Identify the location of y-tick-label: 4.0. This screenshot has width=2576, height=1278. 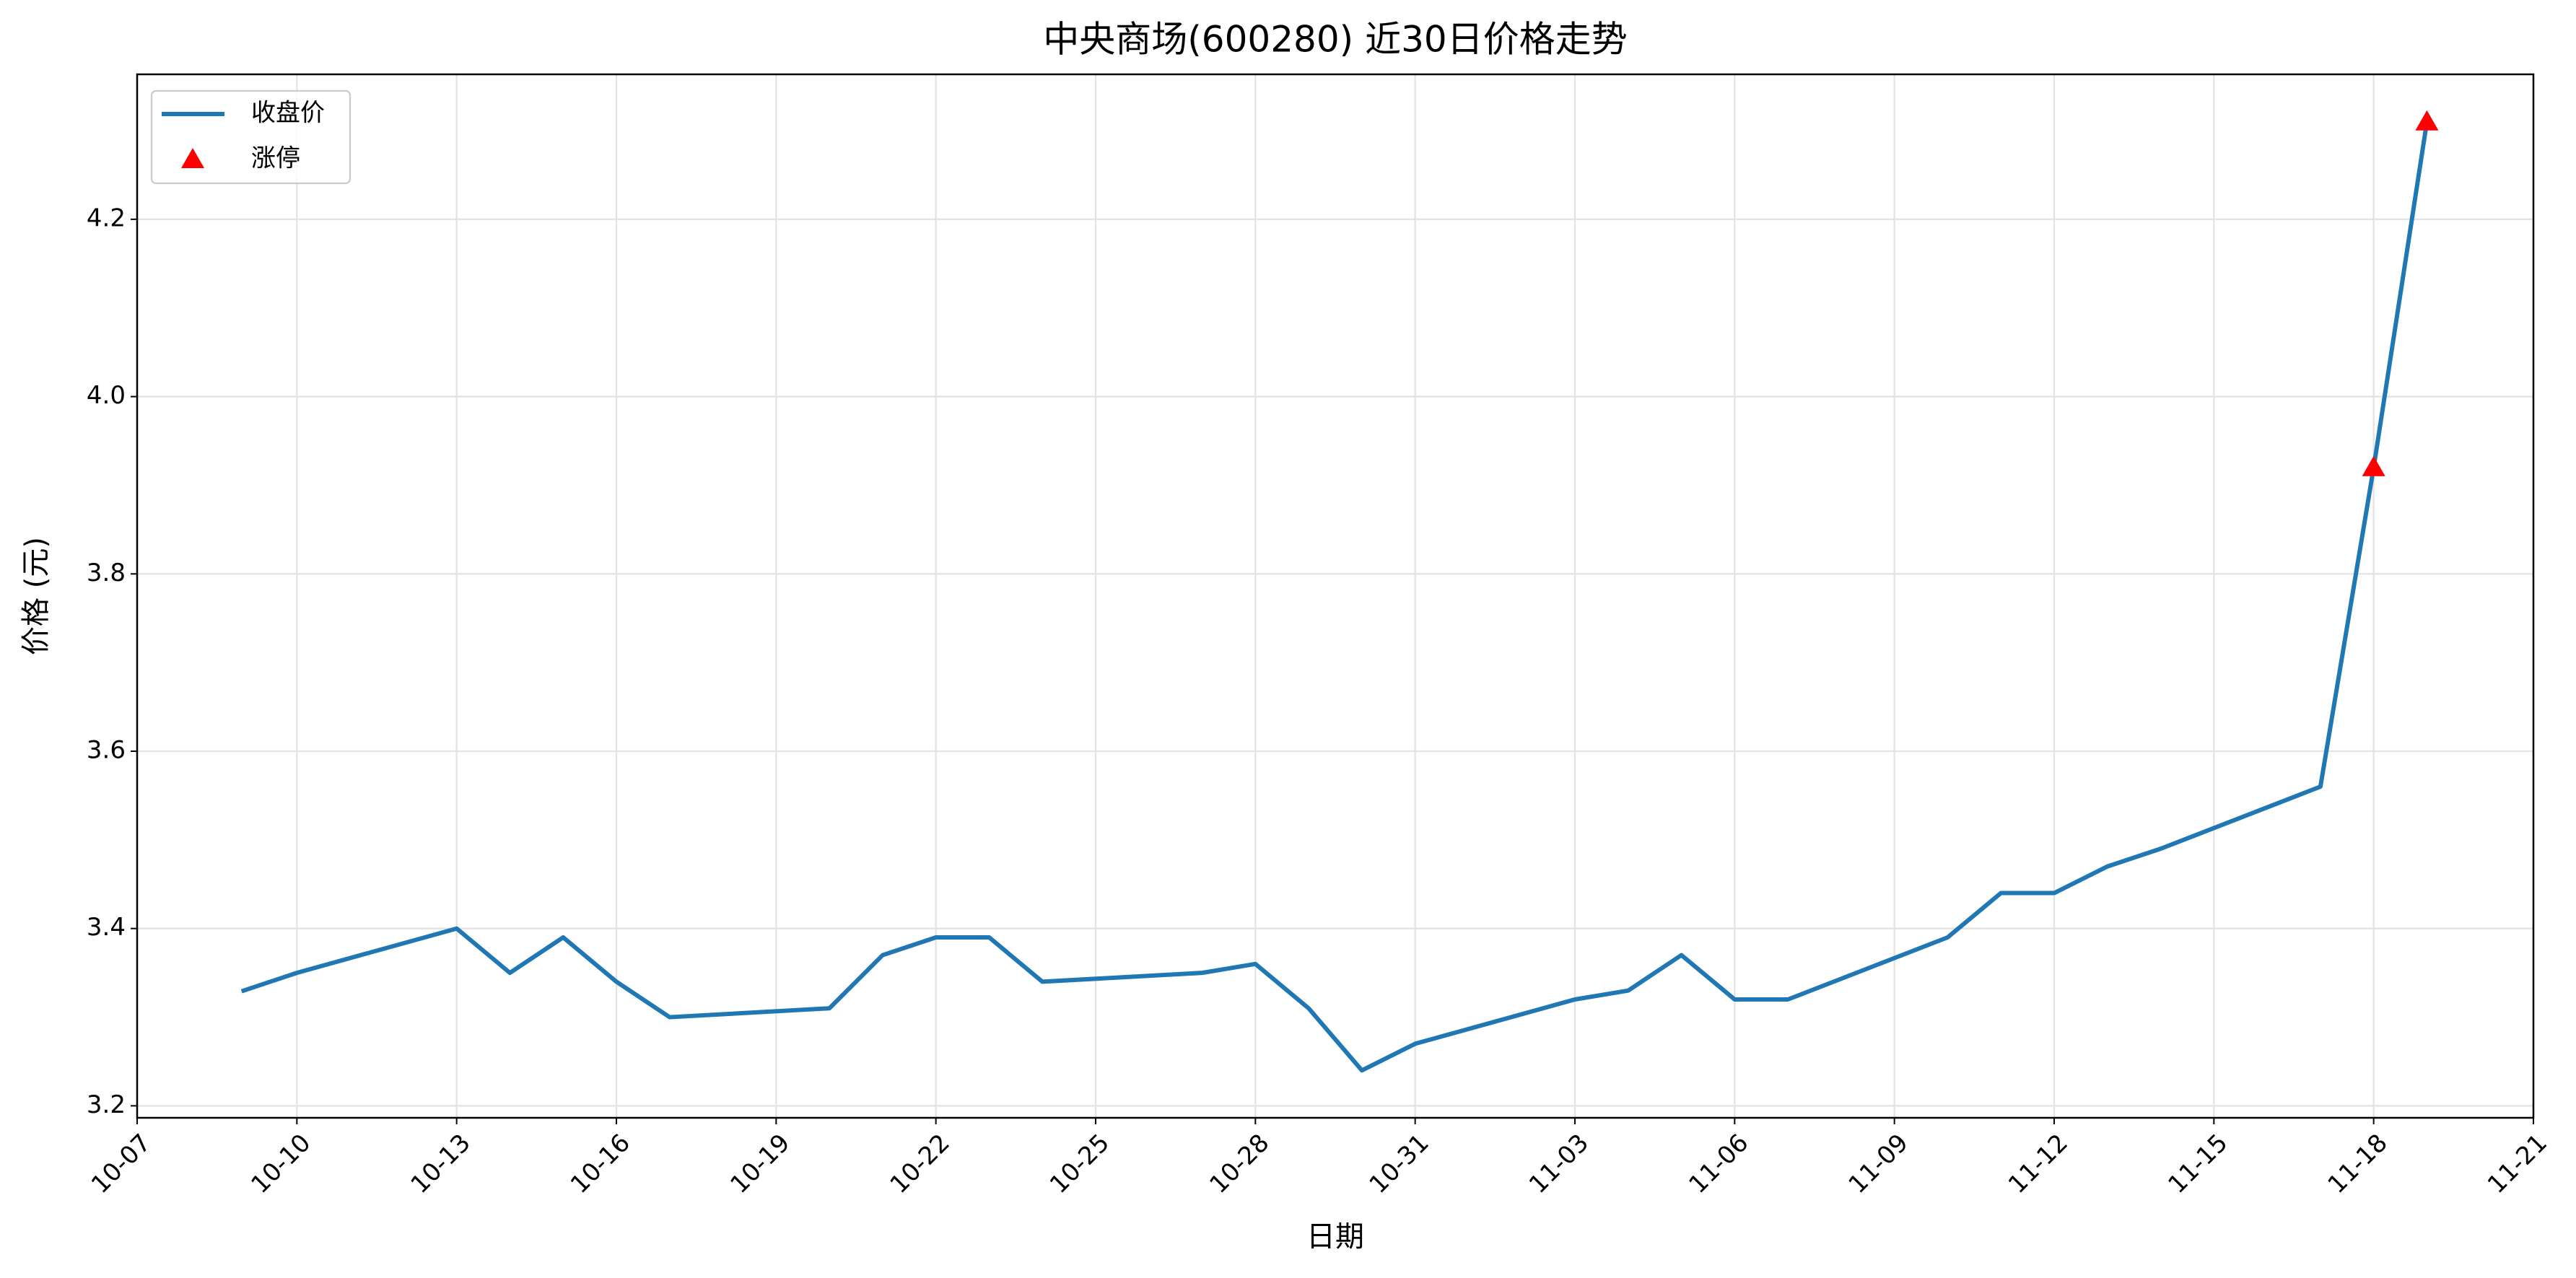
(106, 395).